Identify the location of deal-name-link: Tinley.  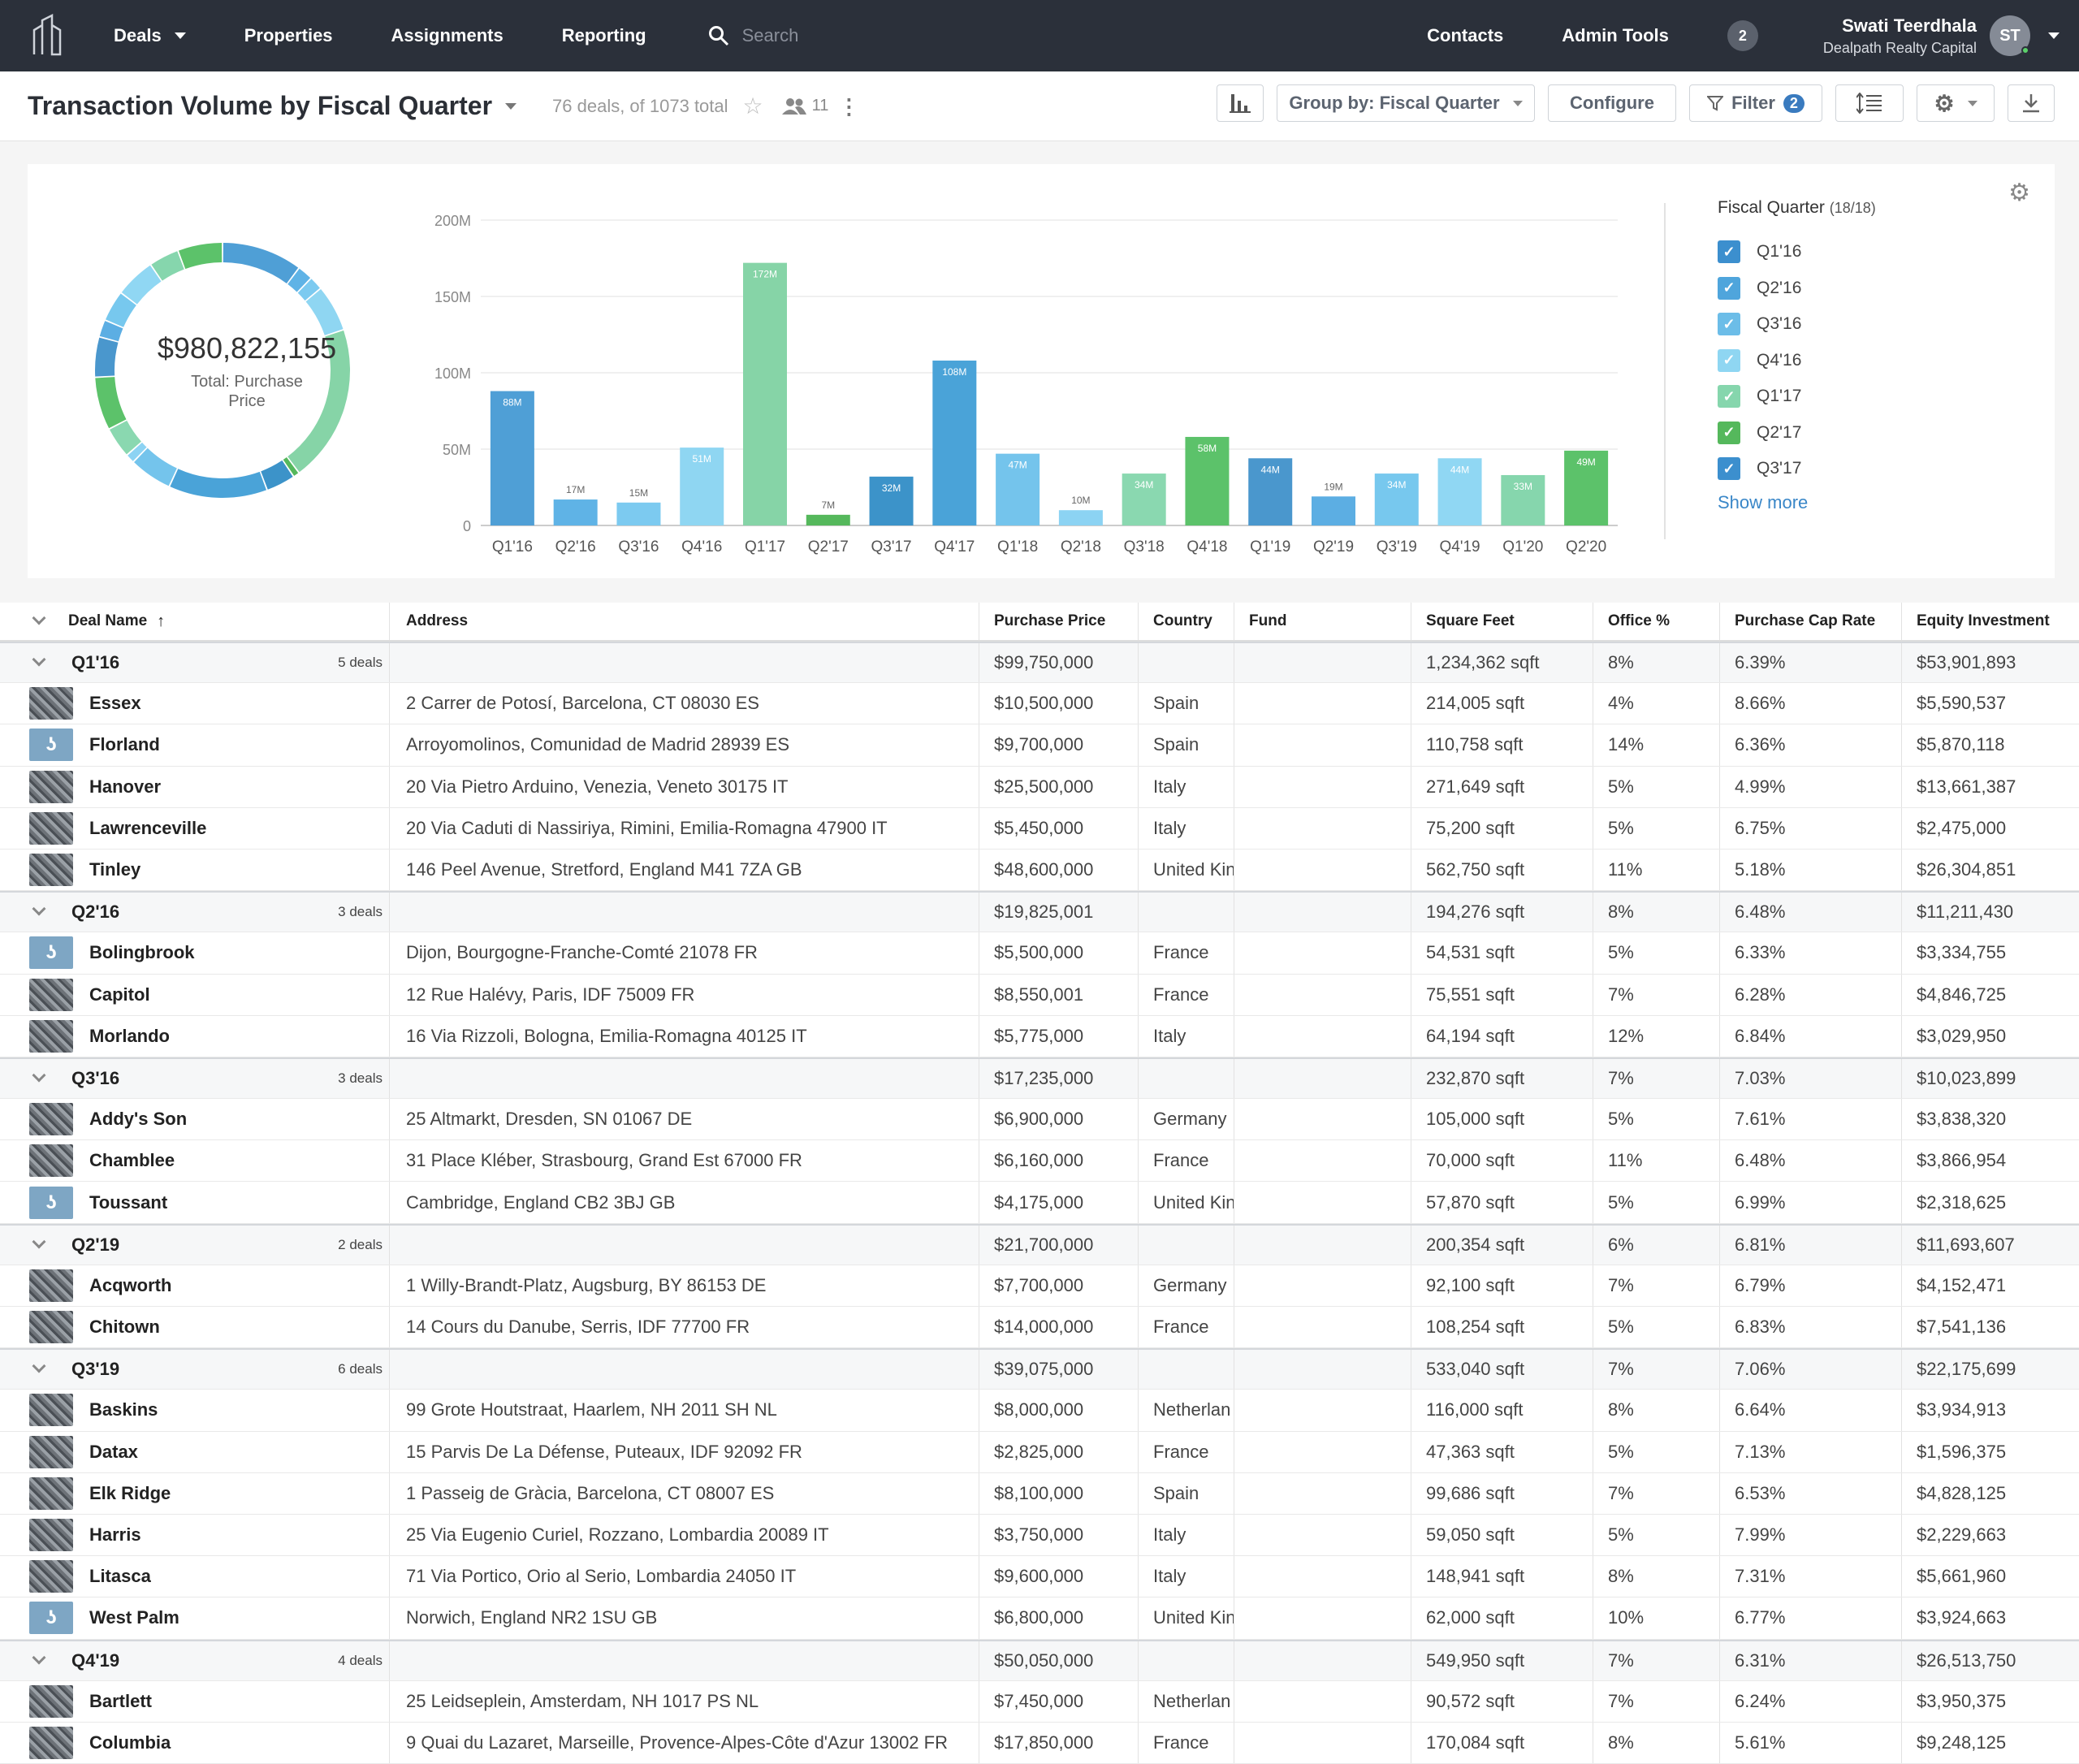
(115, 869).